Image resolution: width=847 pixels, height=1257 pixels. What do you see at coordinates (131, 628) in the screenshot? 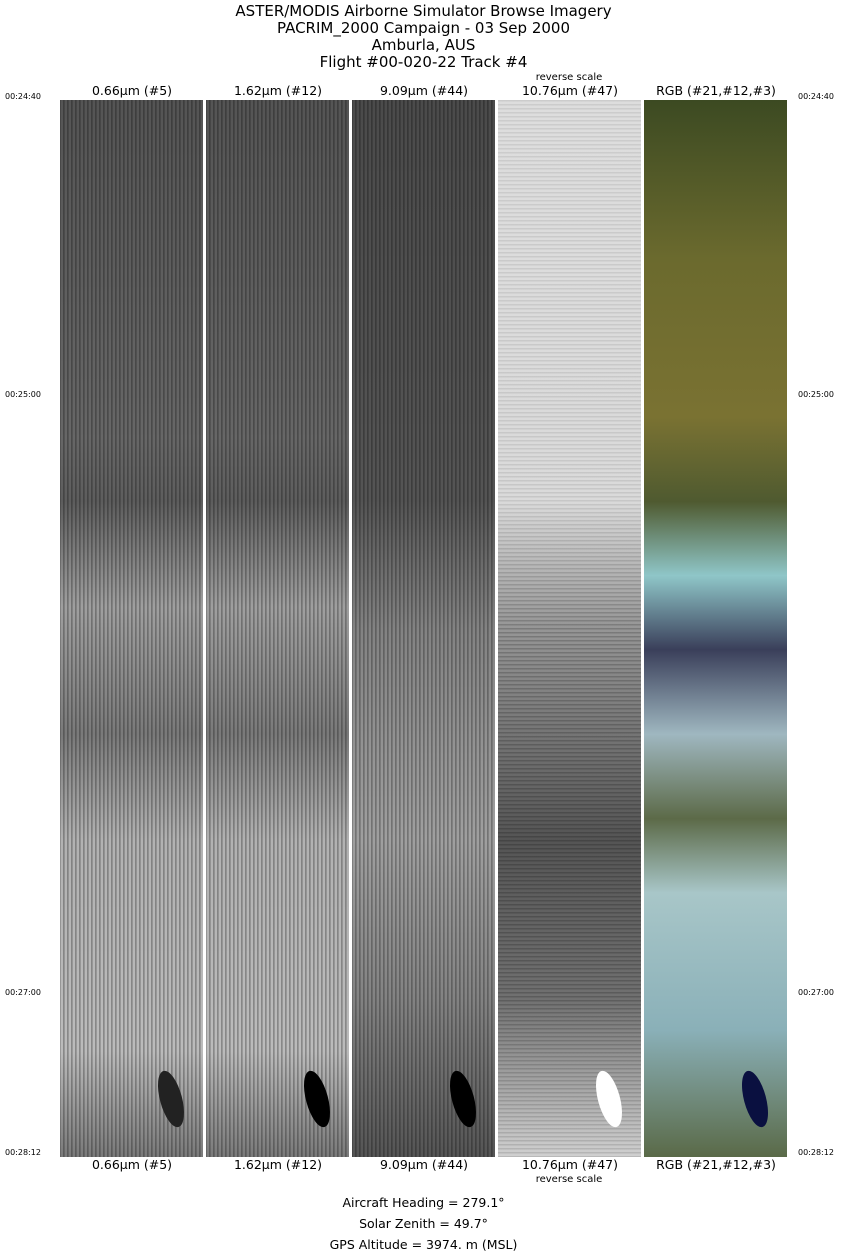
I see `image-panel-0-66um` at bounding box center [131, 628].